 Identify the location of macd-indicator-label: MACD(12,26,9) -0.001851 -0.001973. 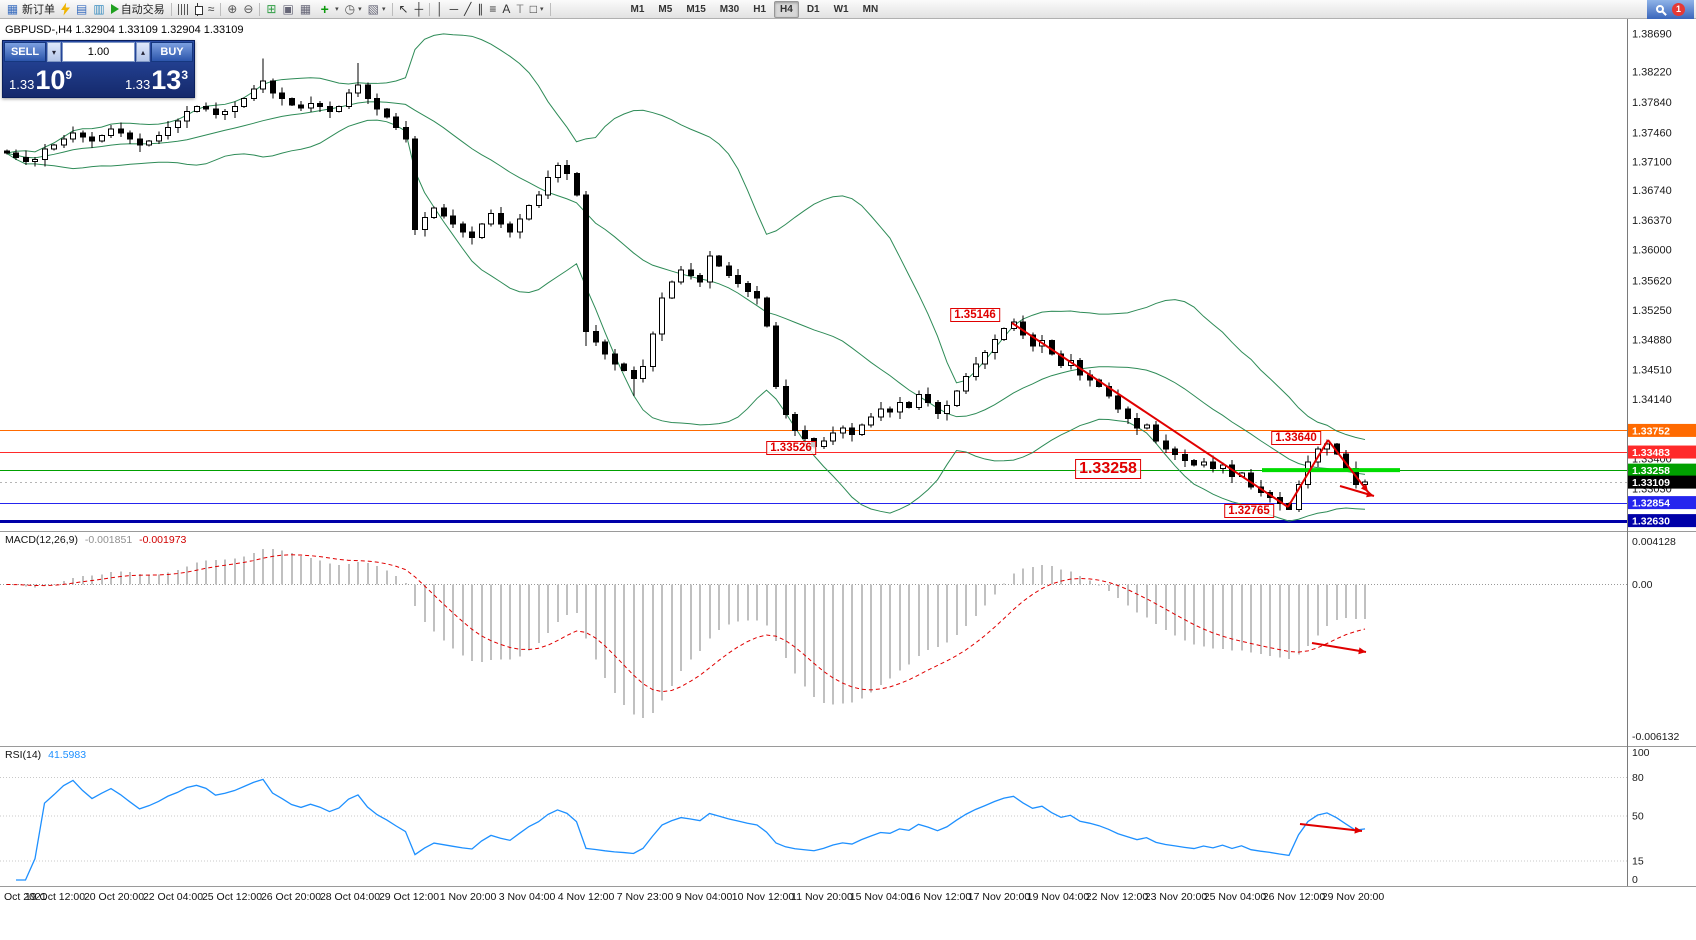
(95, 540).